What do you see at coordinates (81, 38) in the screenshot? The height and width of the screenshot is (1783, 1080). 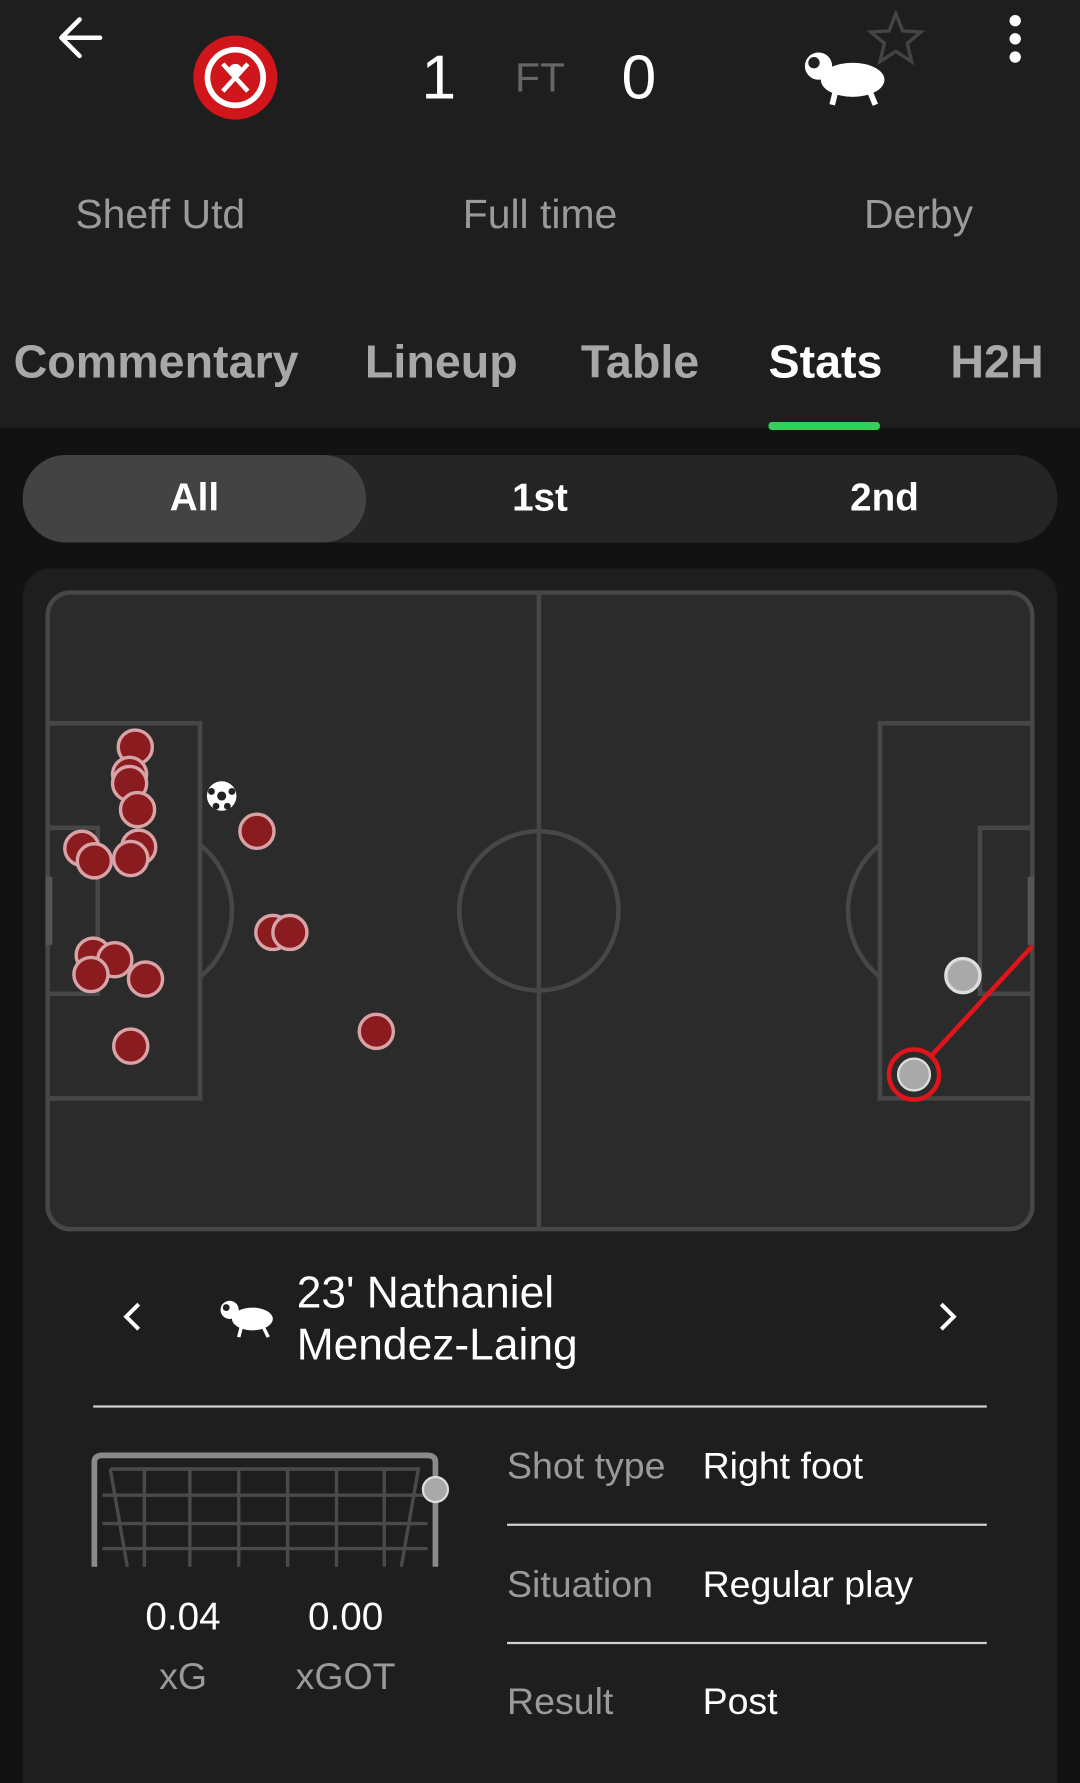 I see `back-button` at bounding box center [81, 38].